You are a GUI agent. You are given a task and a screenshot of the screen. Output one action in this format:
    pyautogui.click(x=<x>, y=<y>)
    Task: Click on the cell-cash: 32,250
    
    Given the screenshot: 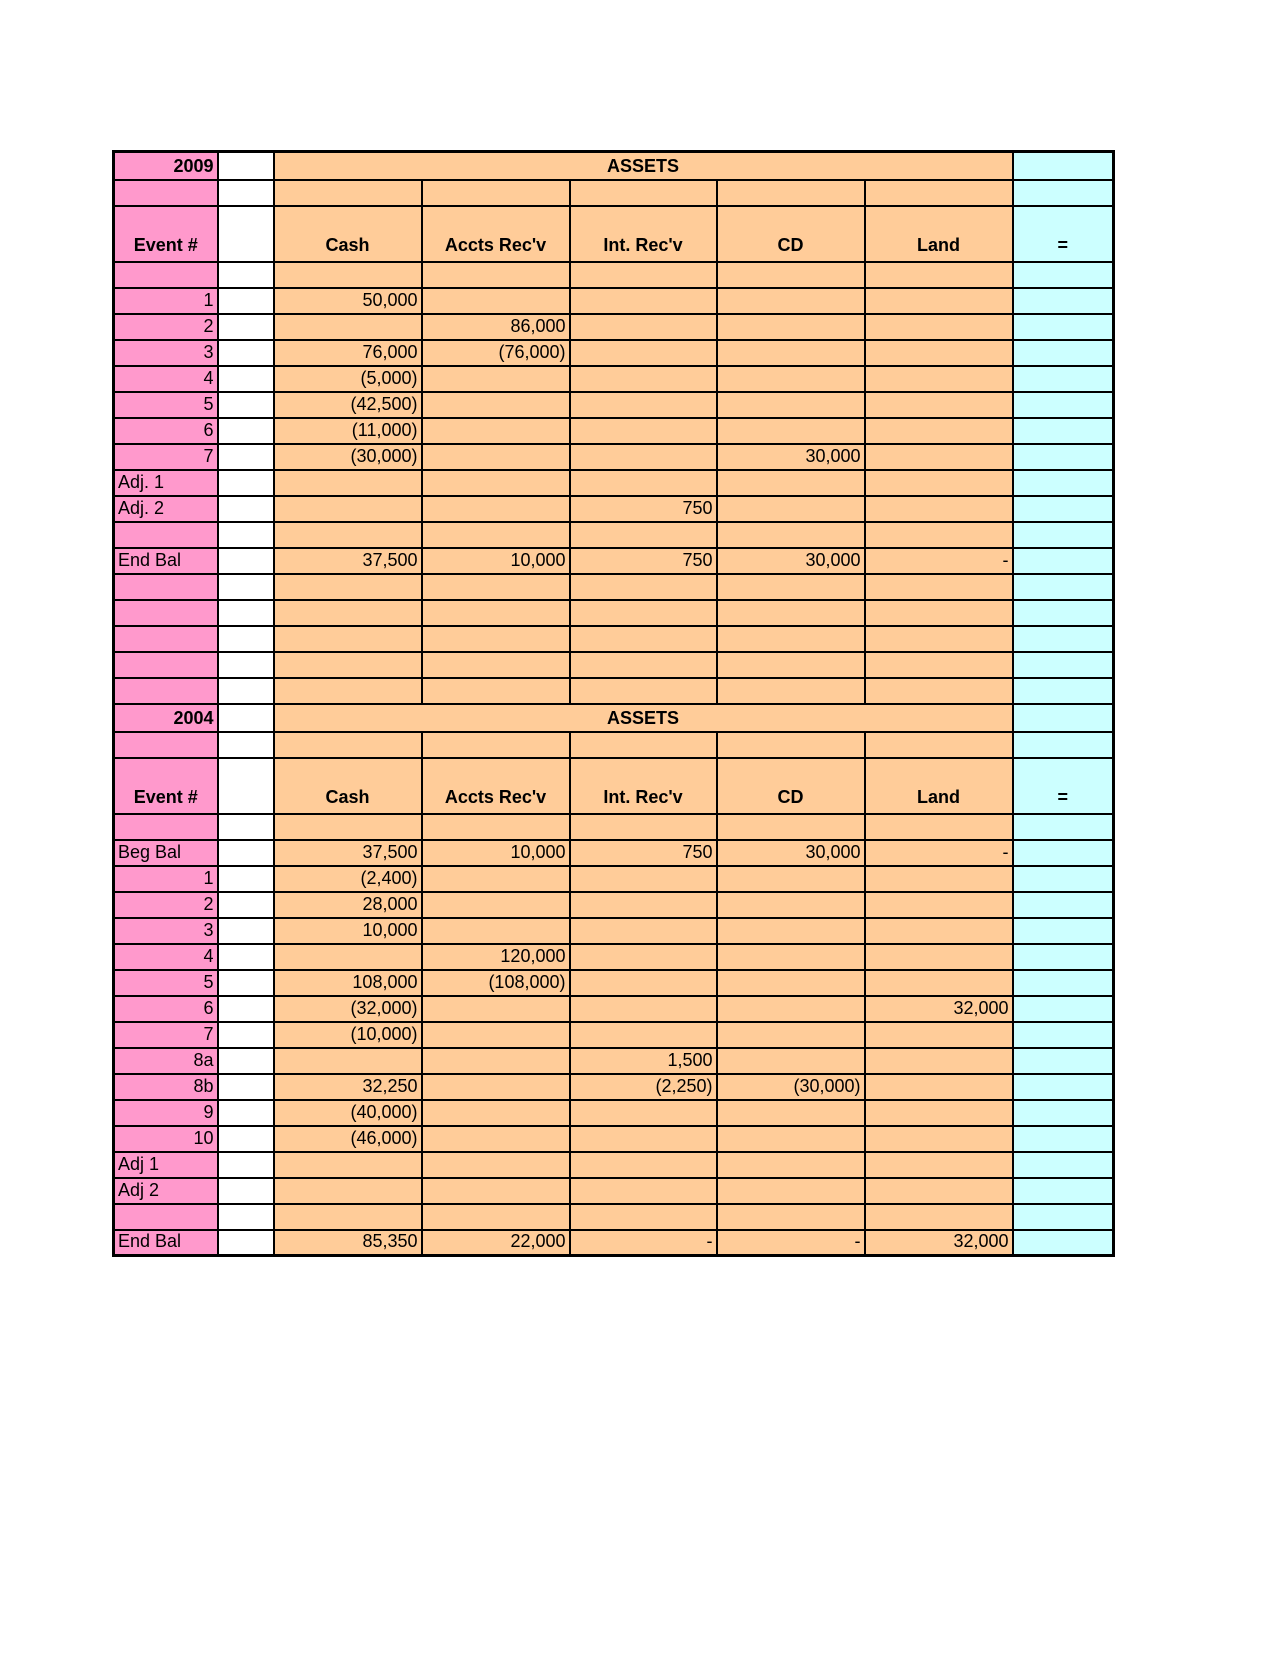 What is the action you would take?
    pyautogui.click(x=347, y=1086)
    